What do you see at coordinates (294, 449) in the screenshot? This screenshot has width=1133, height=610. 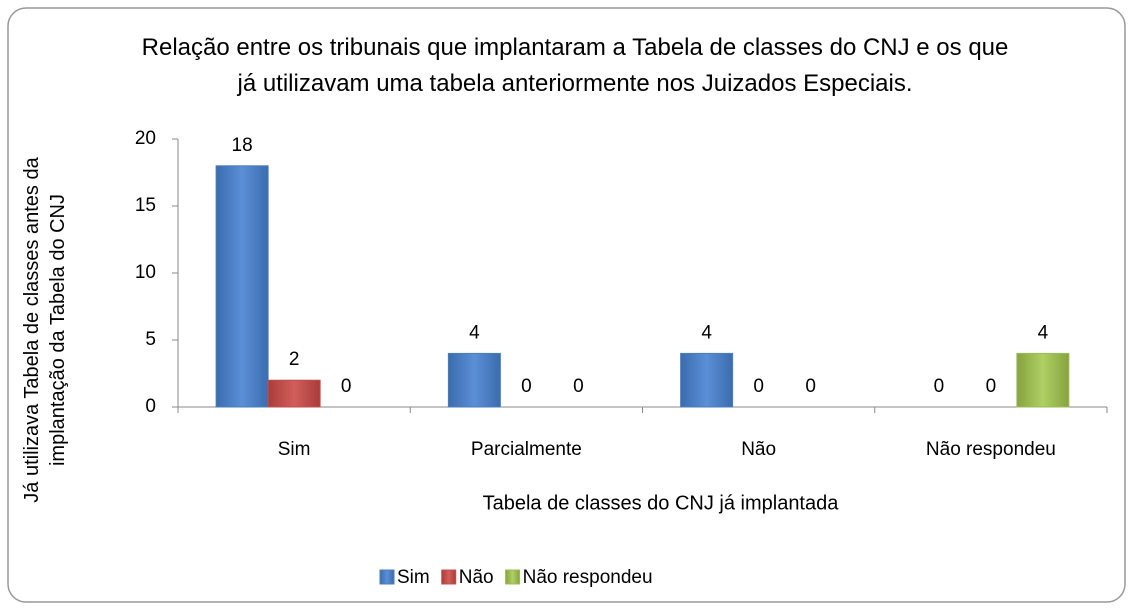 I see `x-tick-label: Sim` at bounding box center [294, 449].